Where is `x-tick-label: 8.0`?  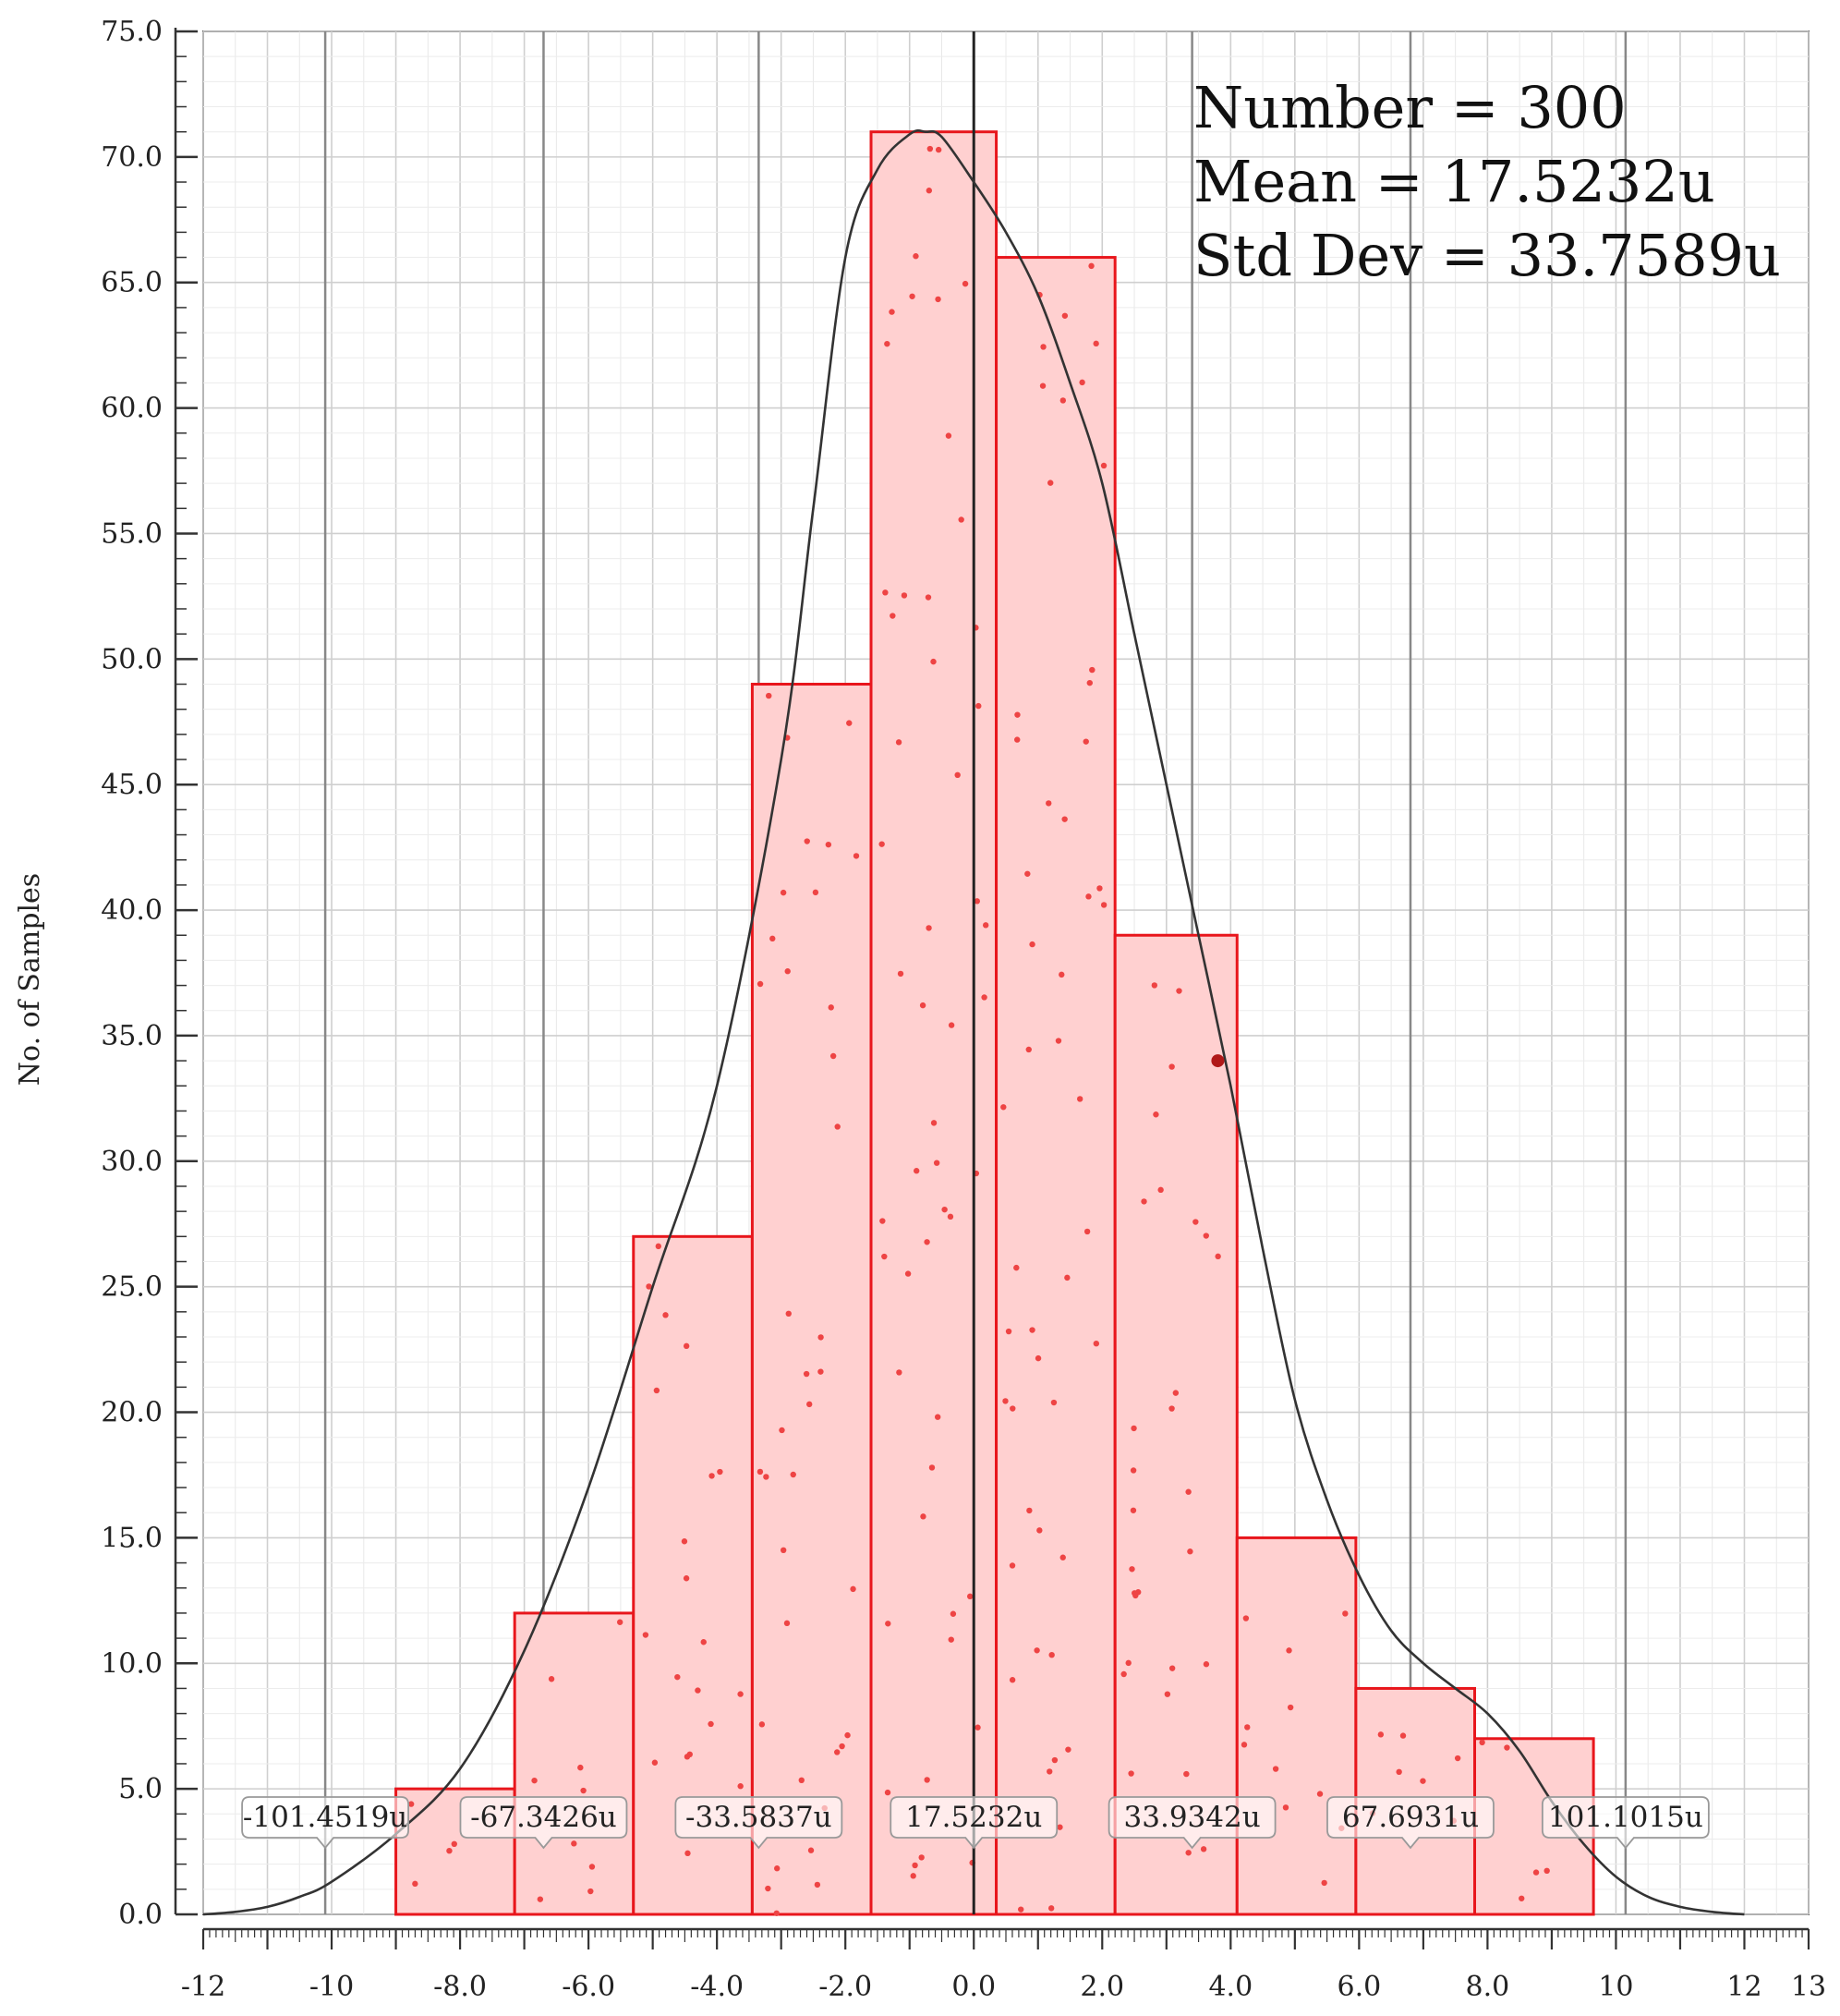 x-tick-label: 8.0 is located at coordinates (1488, 1987).